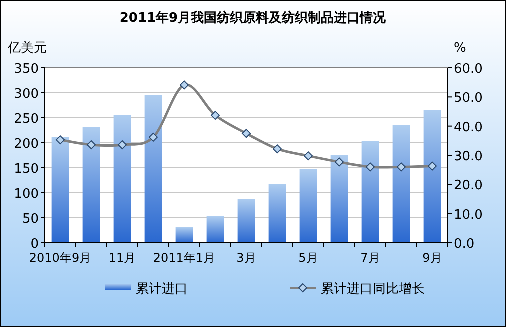 Image resolution: width=506 pixels, height=327 pixels. What do you see at coordinates (122, 258) in the screenshot?
I see `x-tick-label: 11月` at bounding box center [122, 258].